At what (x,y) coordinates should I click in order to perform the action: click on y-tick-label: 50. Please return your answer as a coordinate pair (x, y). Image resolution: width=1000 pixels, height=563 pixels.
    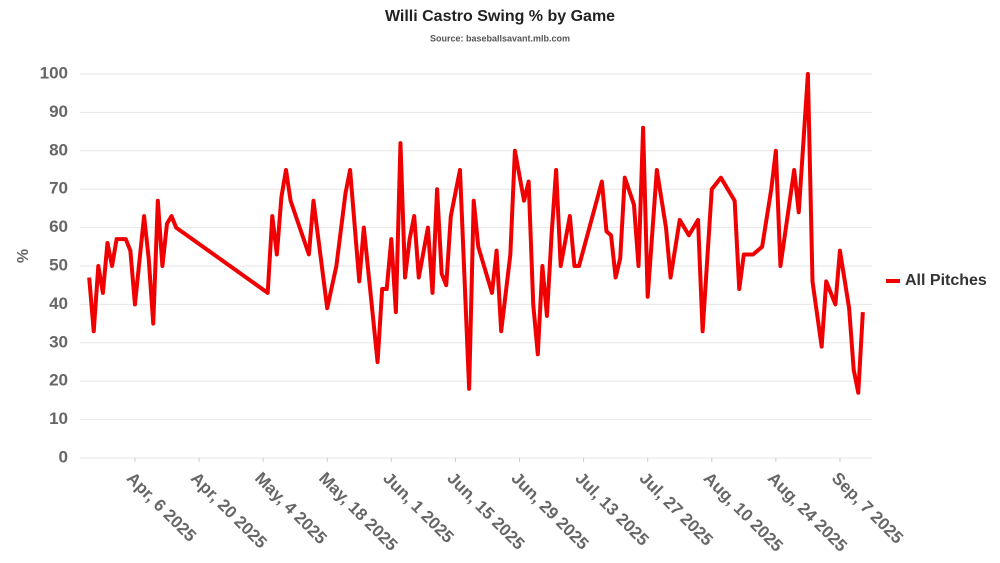
    Looking at the image, I should click on (58, 264).